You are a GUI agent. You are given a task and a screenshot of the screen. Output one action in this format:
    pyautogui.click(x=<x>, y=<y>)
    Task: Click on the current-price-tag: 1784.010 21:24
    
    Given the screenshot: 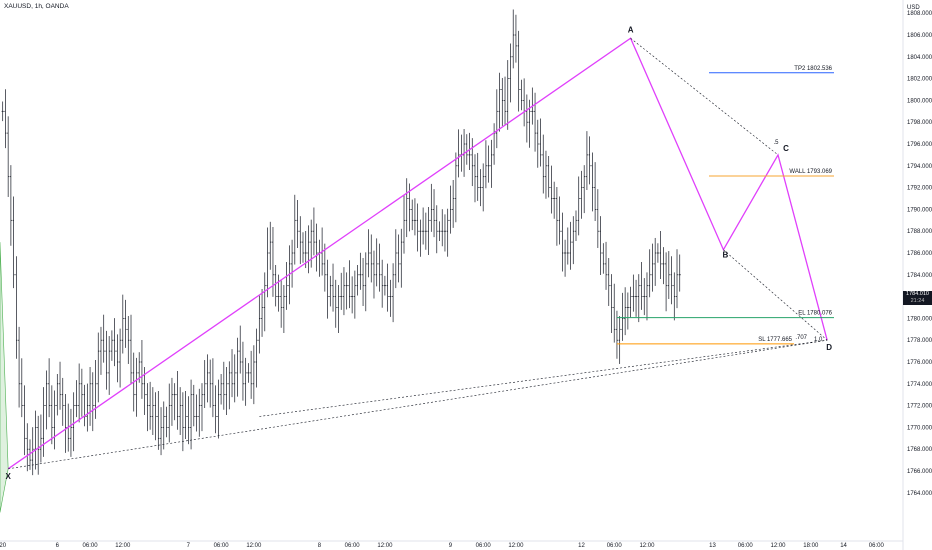 What is the action you would take?
    pyautogui.click(x=917, y=298)
    